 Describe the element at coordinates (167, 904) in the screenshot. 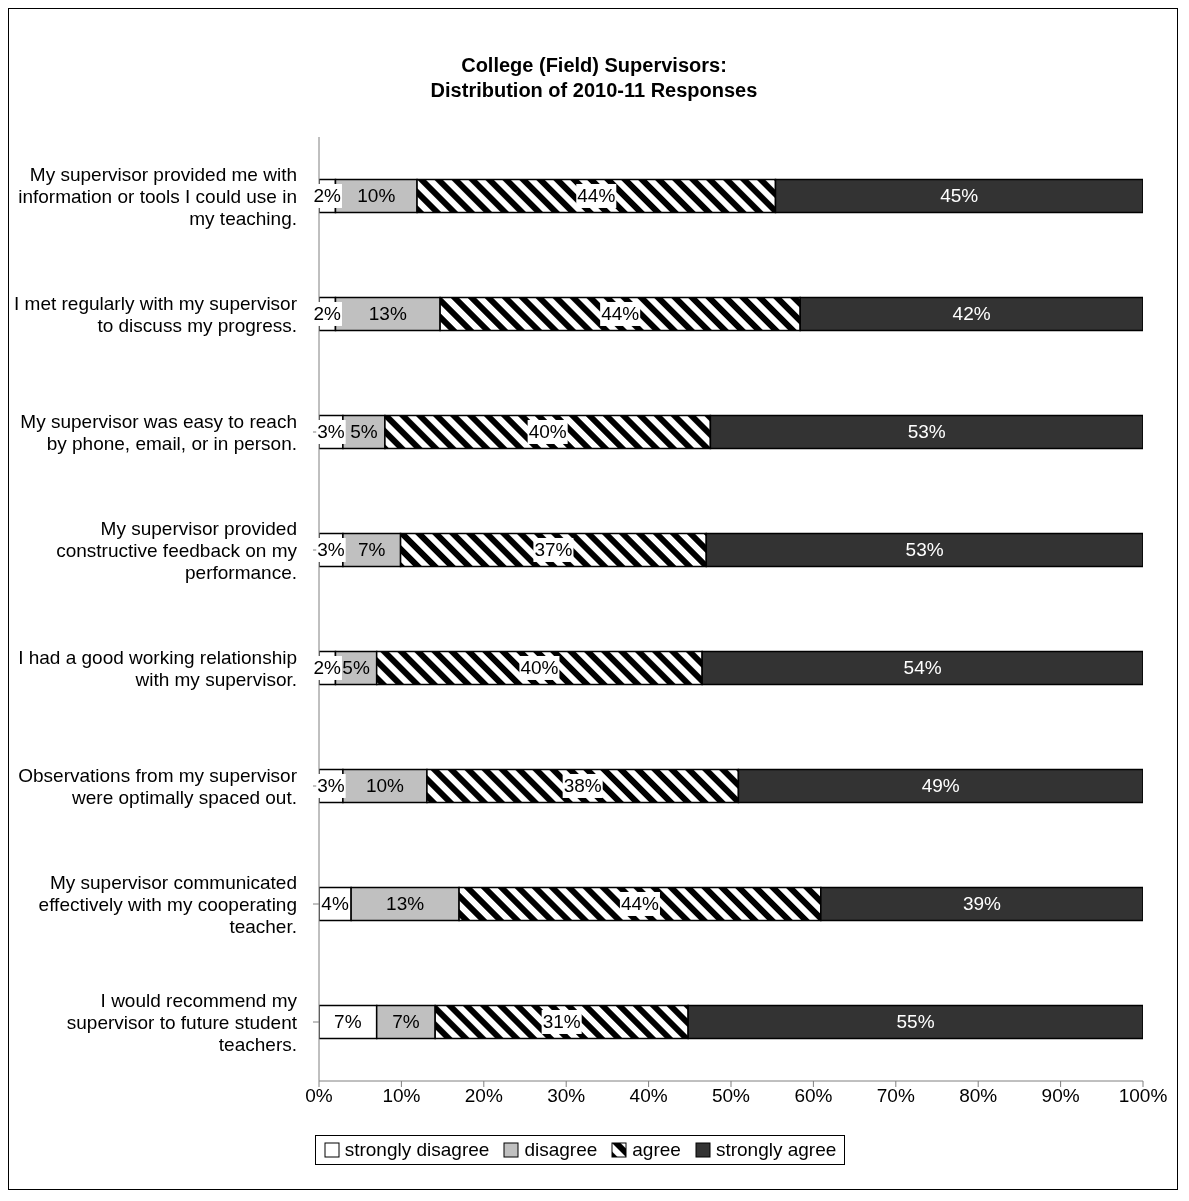

I see `y-tick-label: My supervisor communicated effectively with my cooperating teacher.` at that location.